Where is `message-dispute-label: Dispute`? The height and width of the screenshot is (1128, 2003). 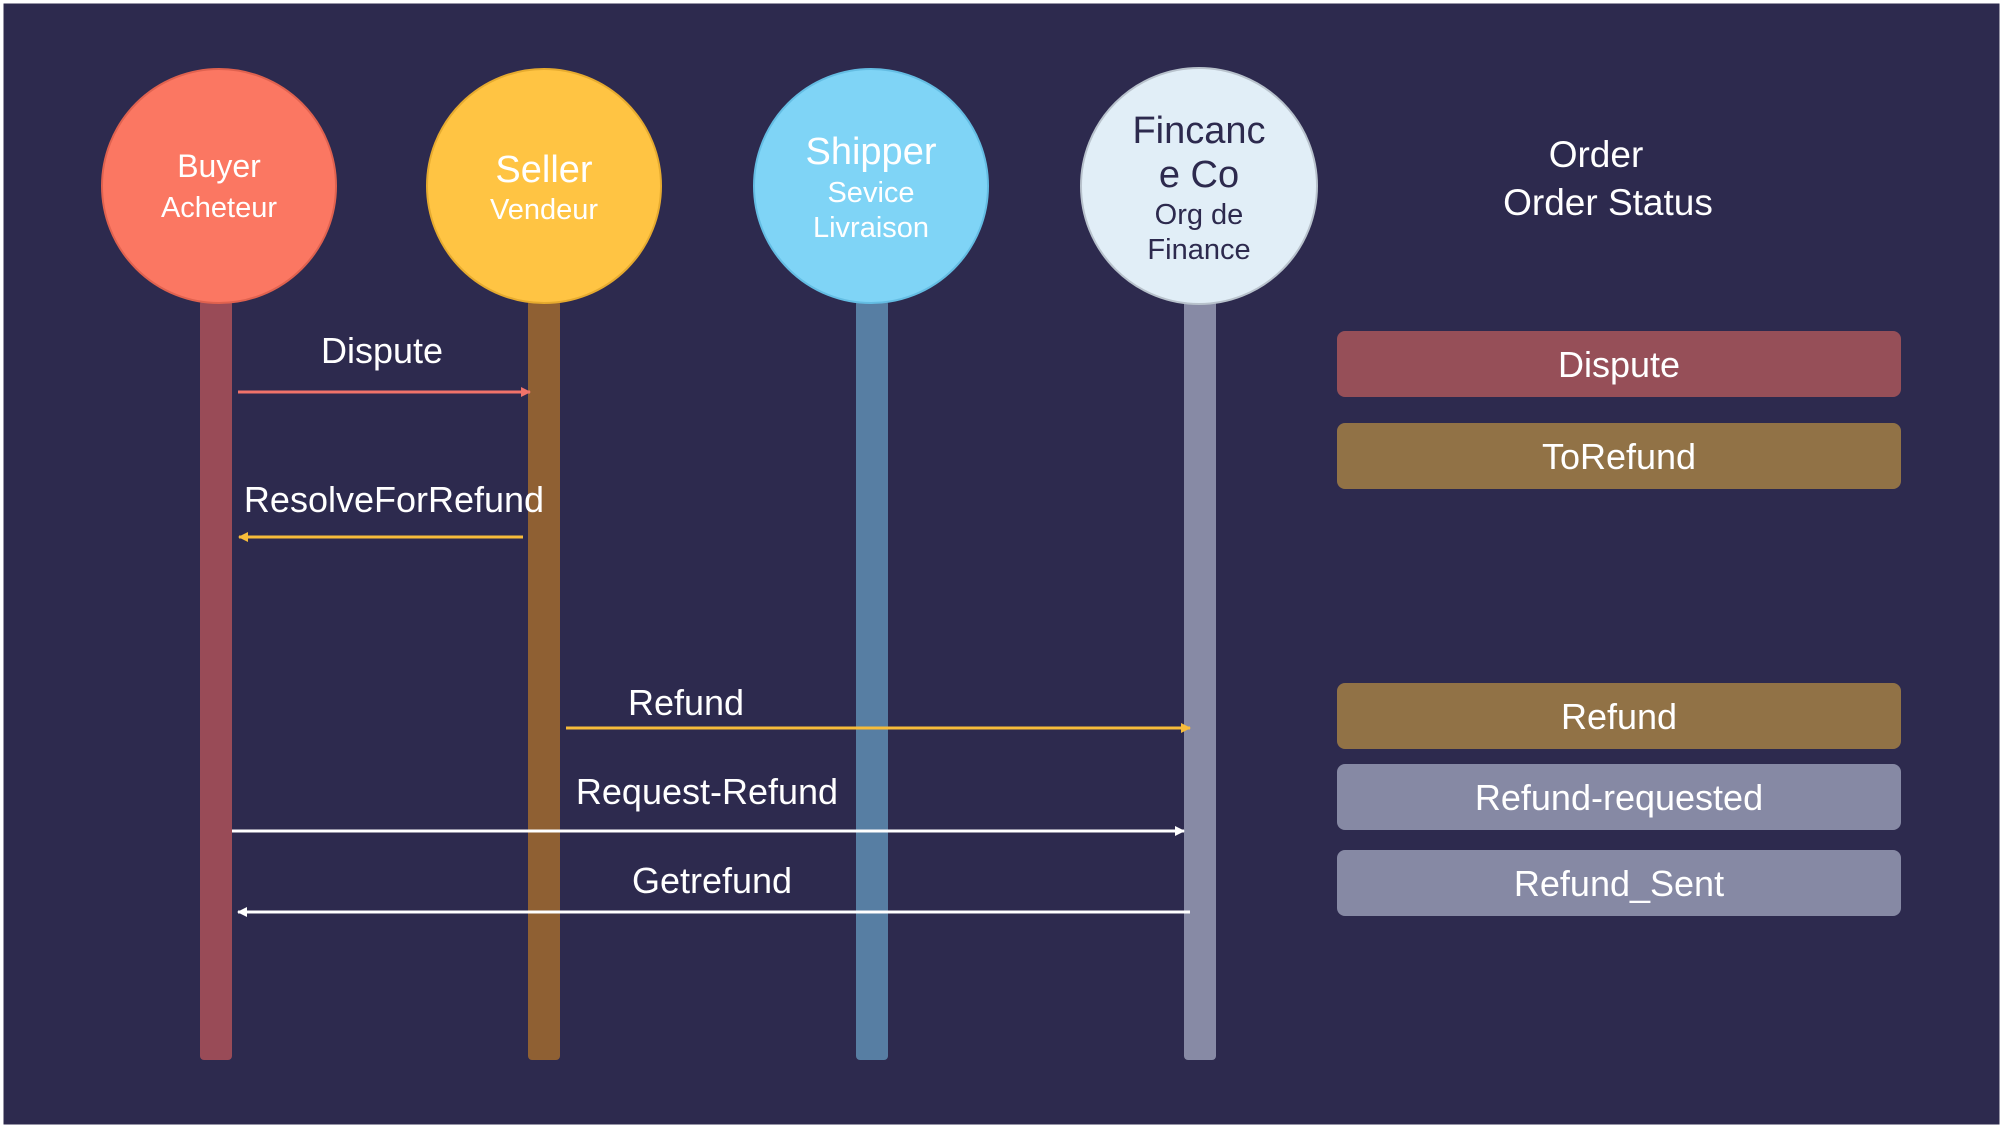
message-dispute-label: Dispute is located at coordinates (382, 350).